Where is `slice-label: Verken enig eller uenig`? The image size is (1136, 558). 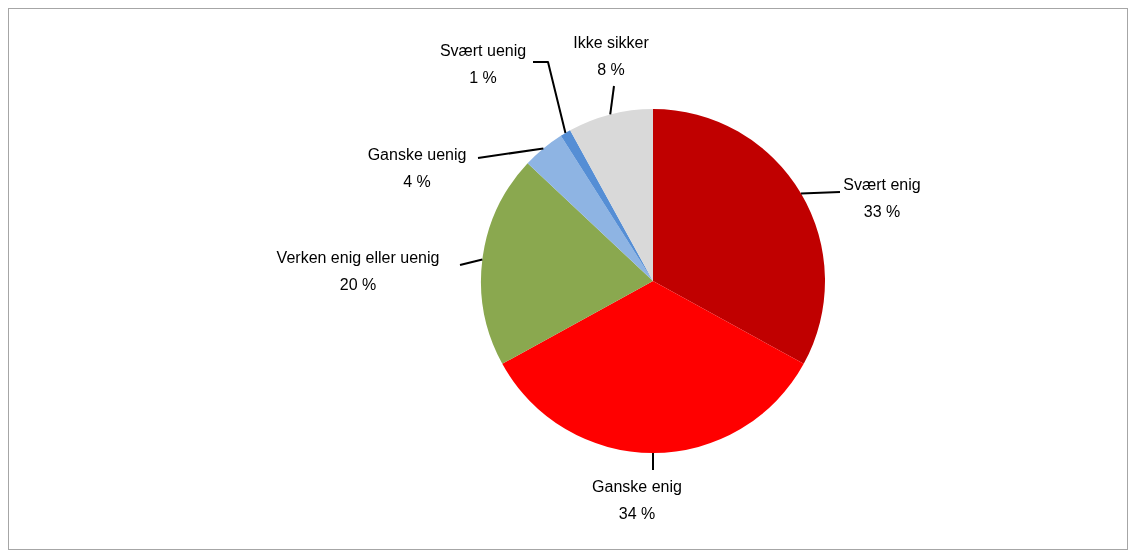 slice-label: Verken enig eller uenig is located at coordinates (358, 258).